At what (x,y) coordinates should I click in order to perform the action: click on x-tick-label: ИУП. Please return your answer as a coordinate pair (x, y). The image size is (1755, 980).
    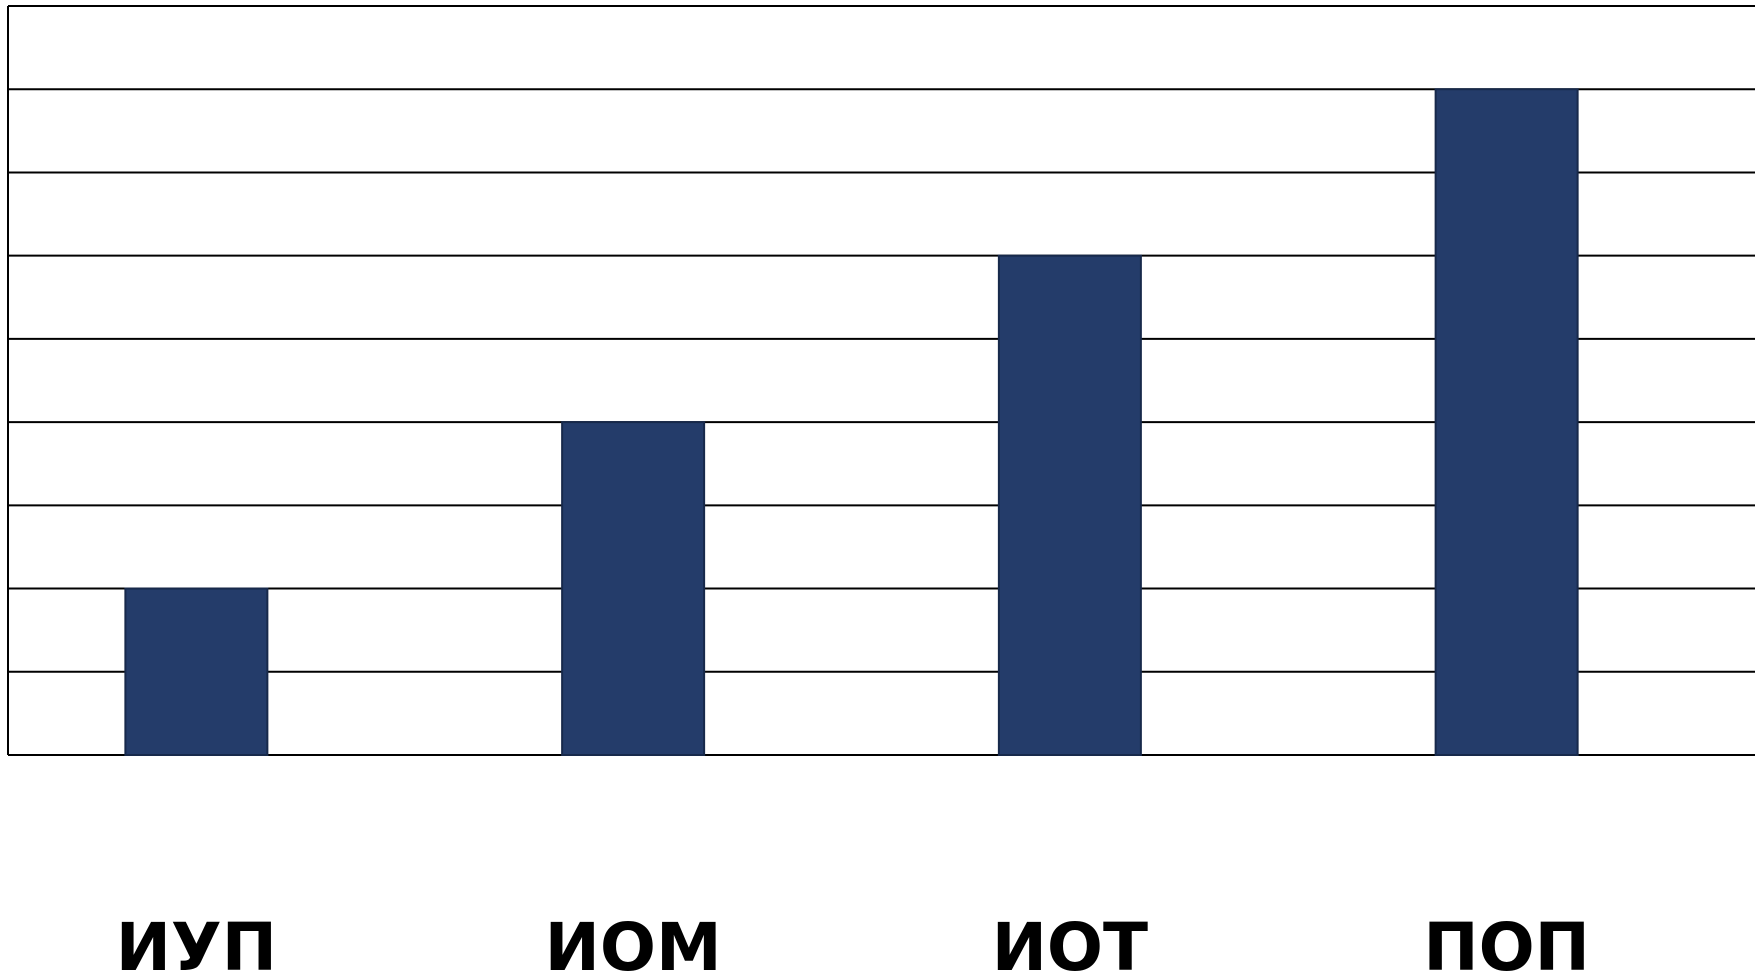
    Looking at the image, I should click on (196, 944).